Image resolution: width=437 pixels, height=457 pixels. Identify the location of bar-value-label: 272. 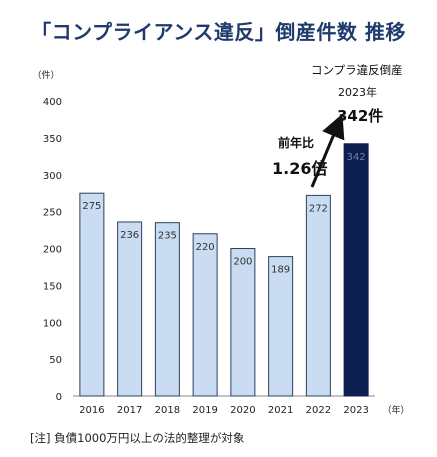
(318, 208).